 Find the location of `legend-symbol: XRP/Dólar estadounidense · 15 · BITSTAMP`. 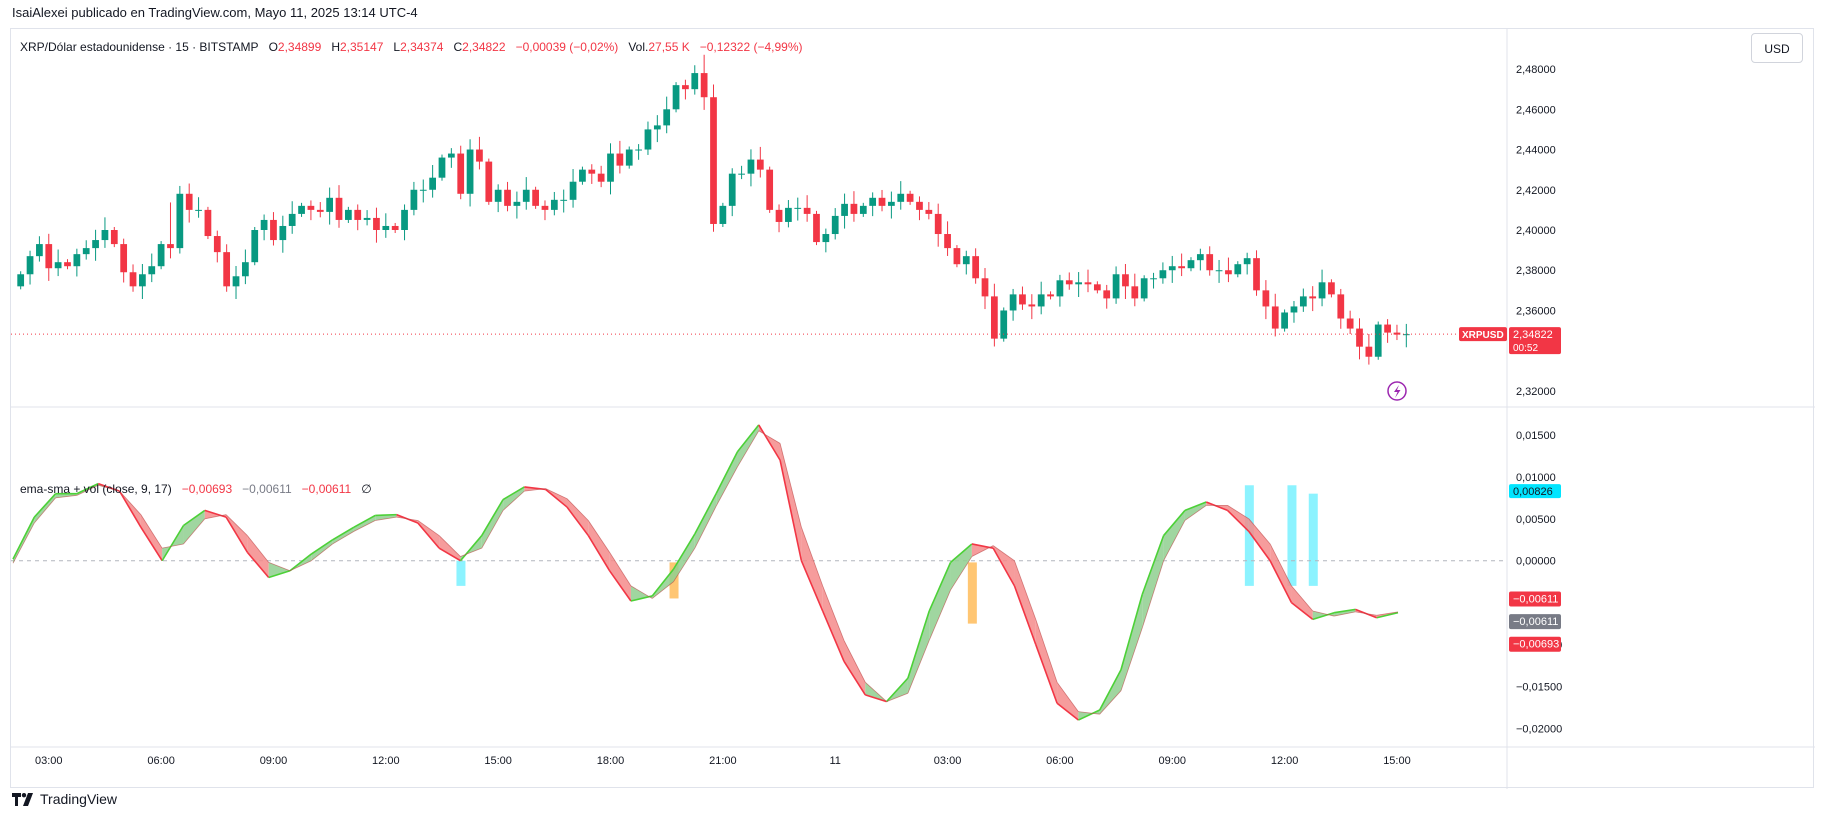

legend-symbol: XRP/Dólar estadounidense · 15 · BITSTAMP is located at coordinates (139, 47).